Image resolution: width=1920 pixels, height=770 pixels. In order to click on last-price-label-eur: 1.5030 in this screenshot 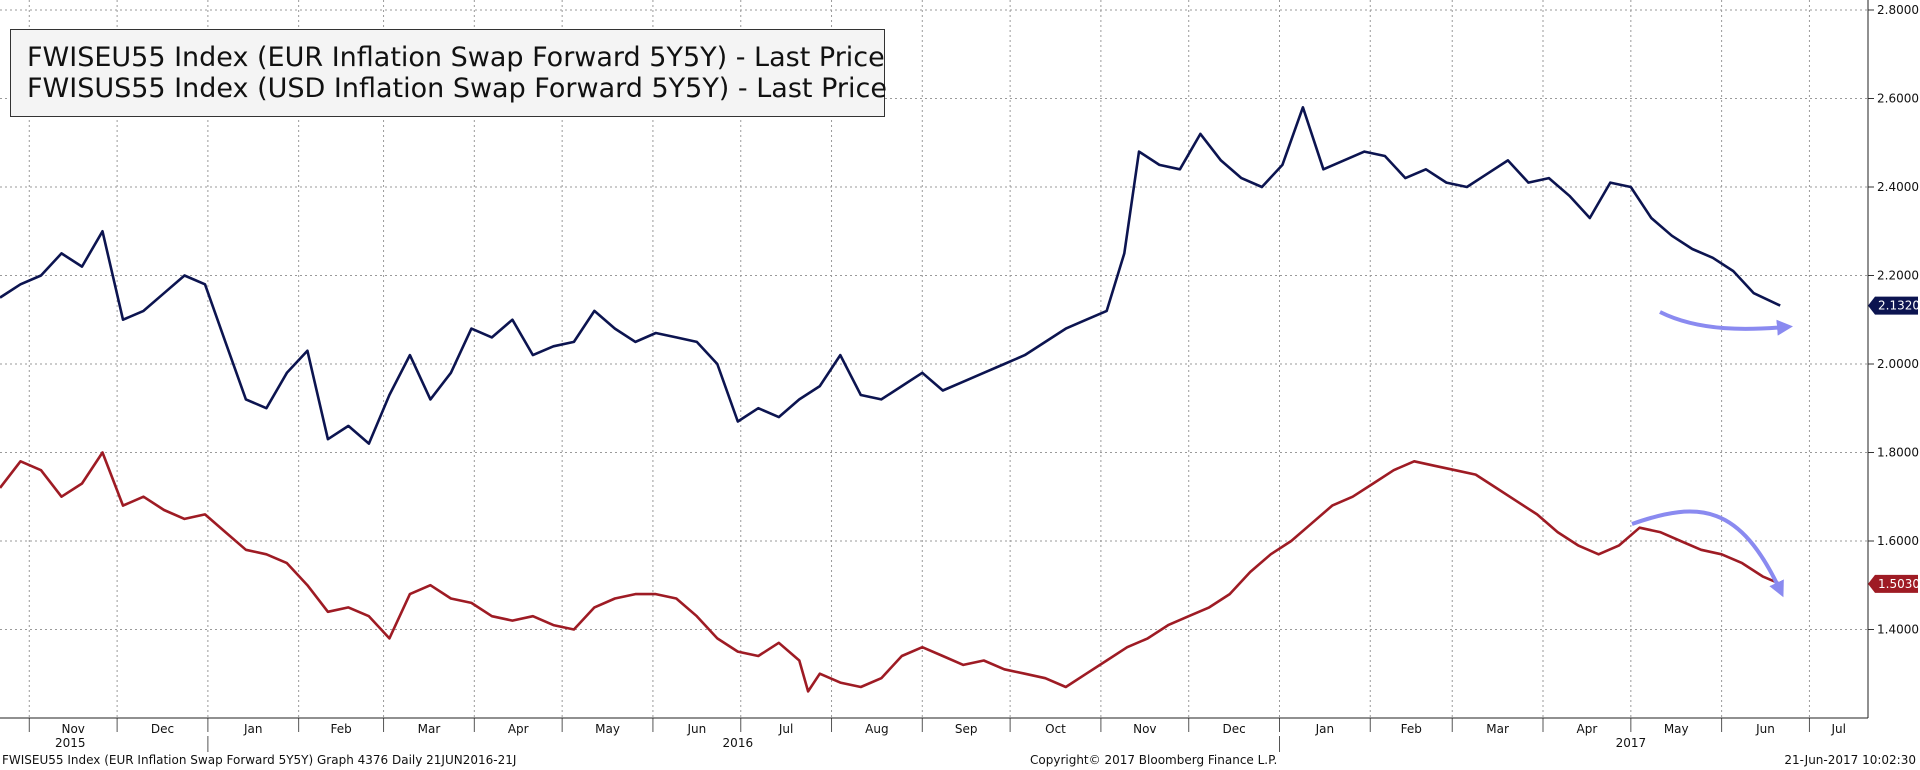, I will do `click(1899, 584)`.